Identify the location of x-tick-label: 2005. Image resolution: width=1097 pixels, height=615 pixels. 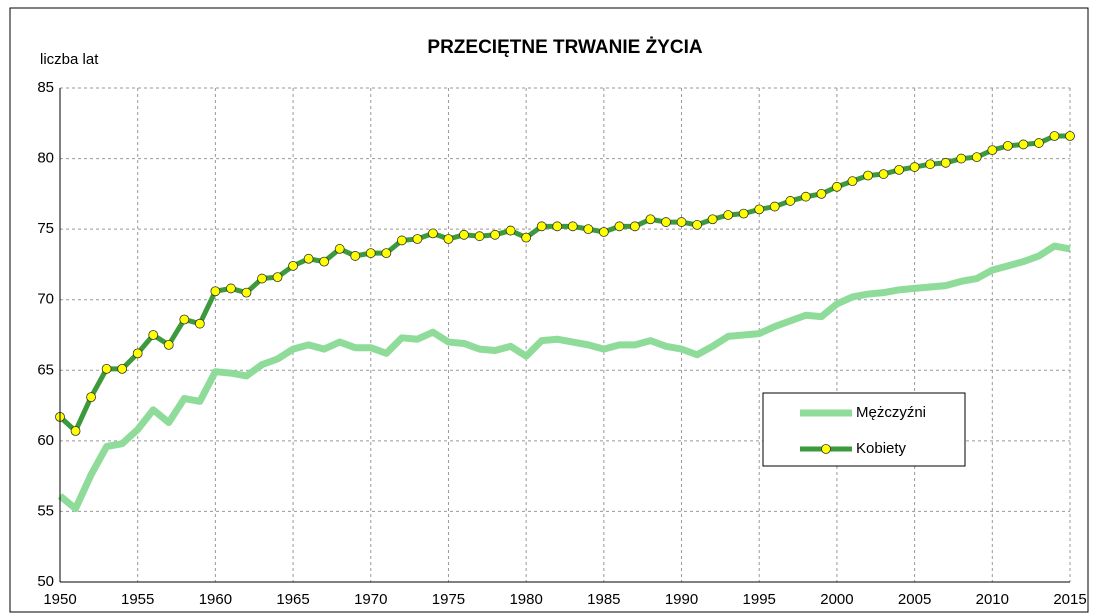
(914, 599).